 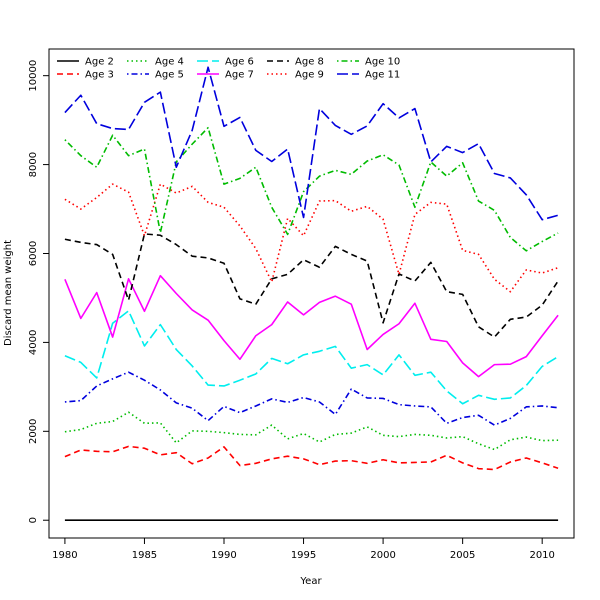 I want to click on y-axis: 0 2000 4000 6000 8000 10000, so click(x=38, y=291).